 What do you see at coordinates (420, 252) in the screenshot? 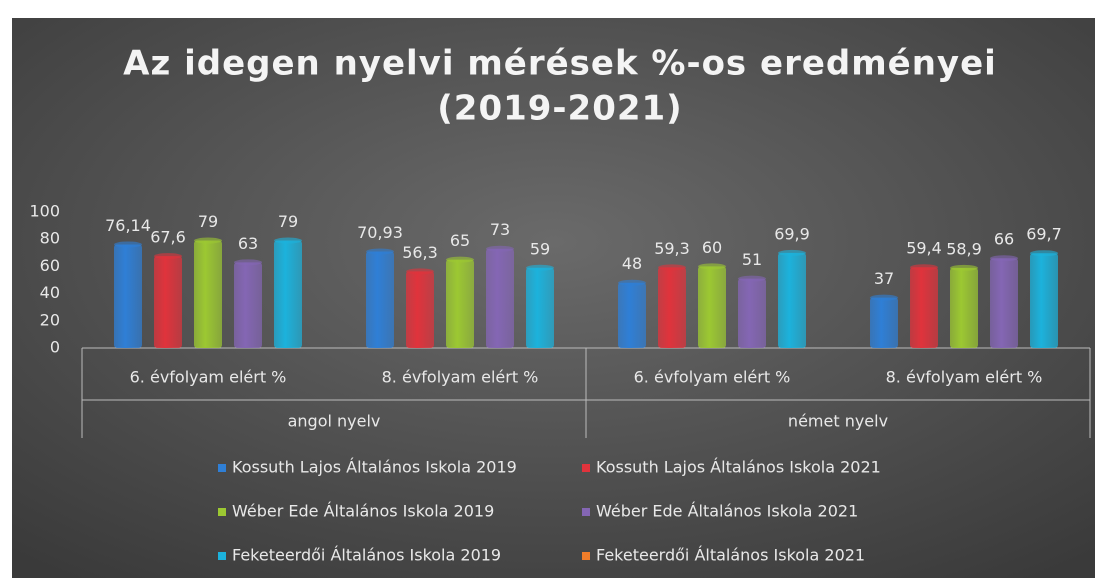
I see `data-label: 56,3` at bounding box center [420, 252].